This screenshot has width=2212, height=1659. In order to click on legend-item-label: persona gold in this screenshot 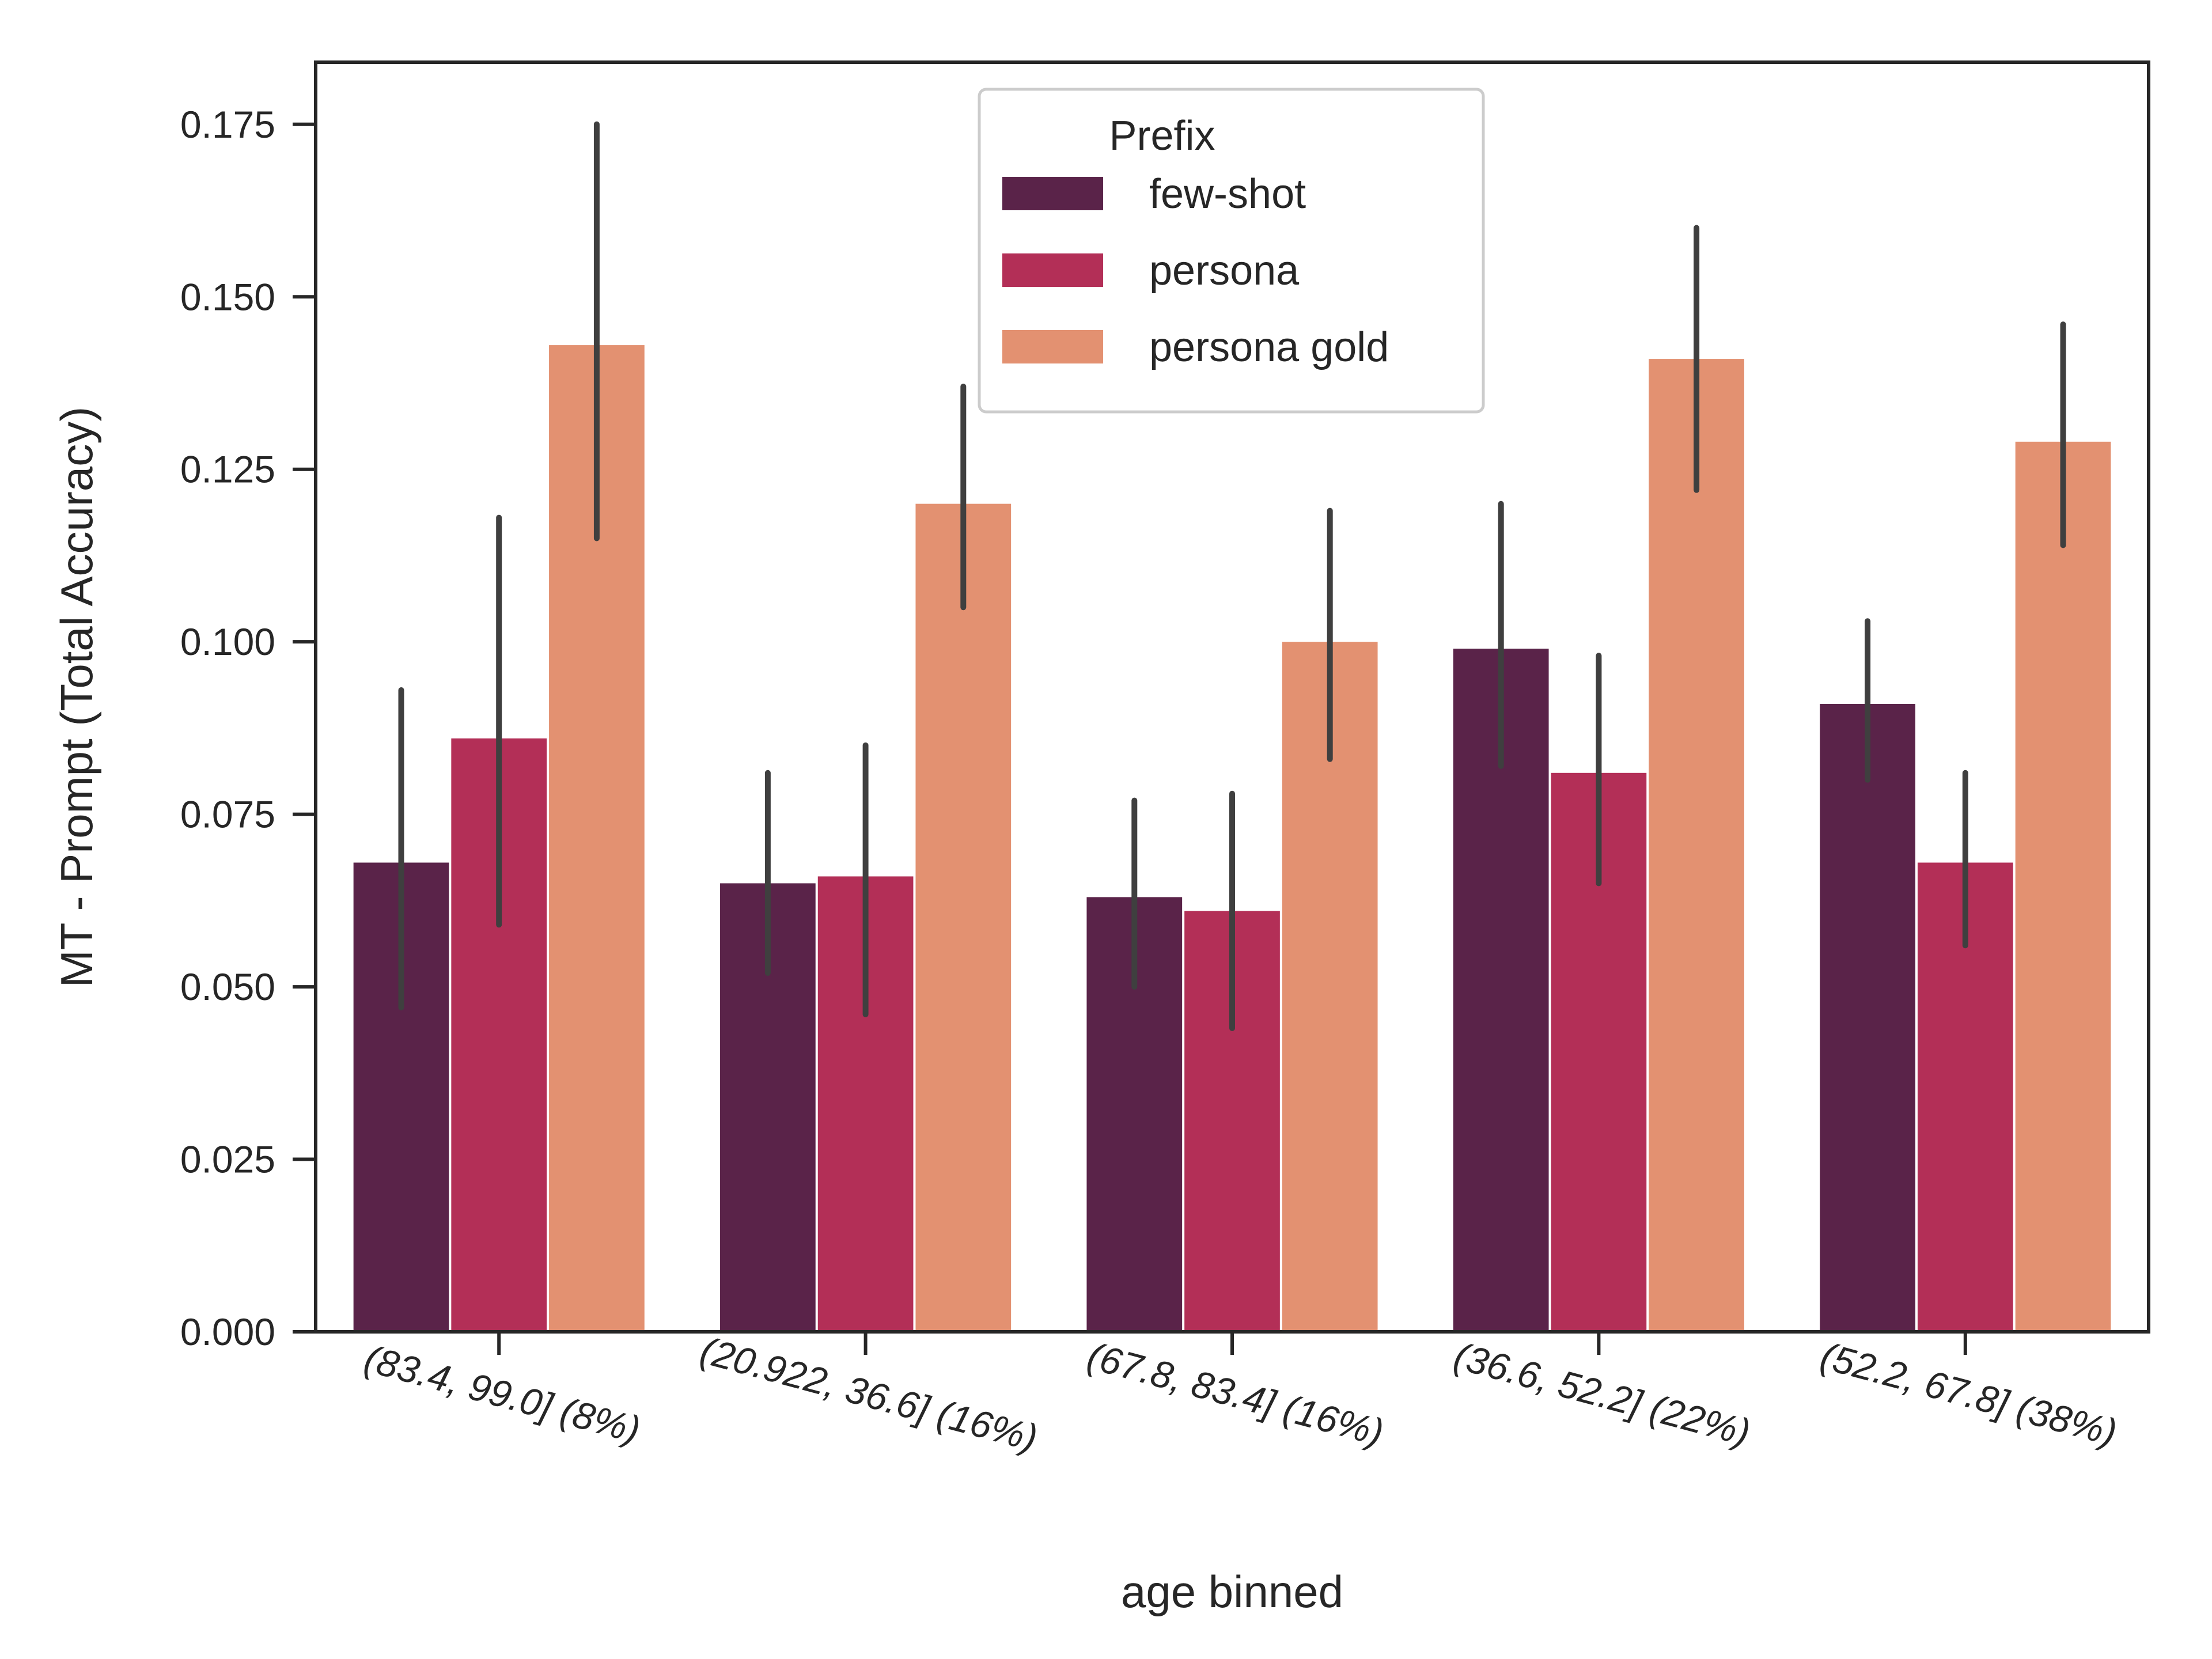, I will do `click(1269, 347)`.